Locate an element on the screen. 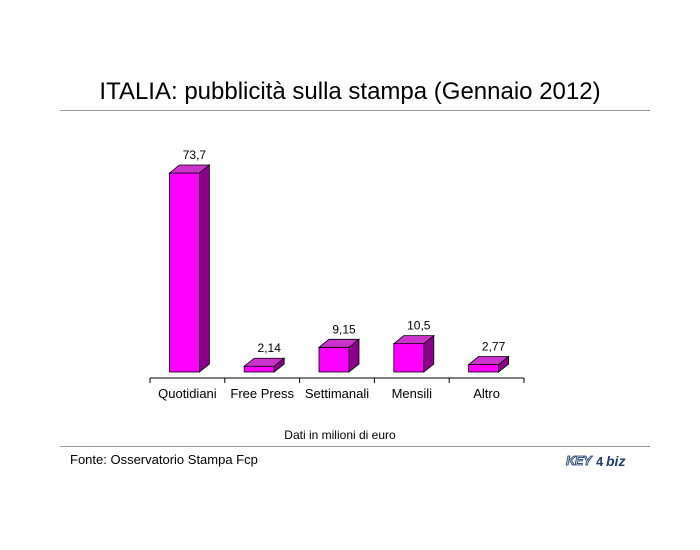  logo-key-text: KEY is located at coordinates (579, 461).